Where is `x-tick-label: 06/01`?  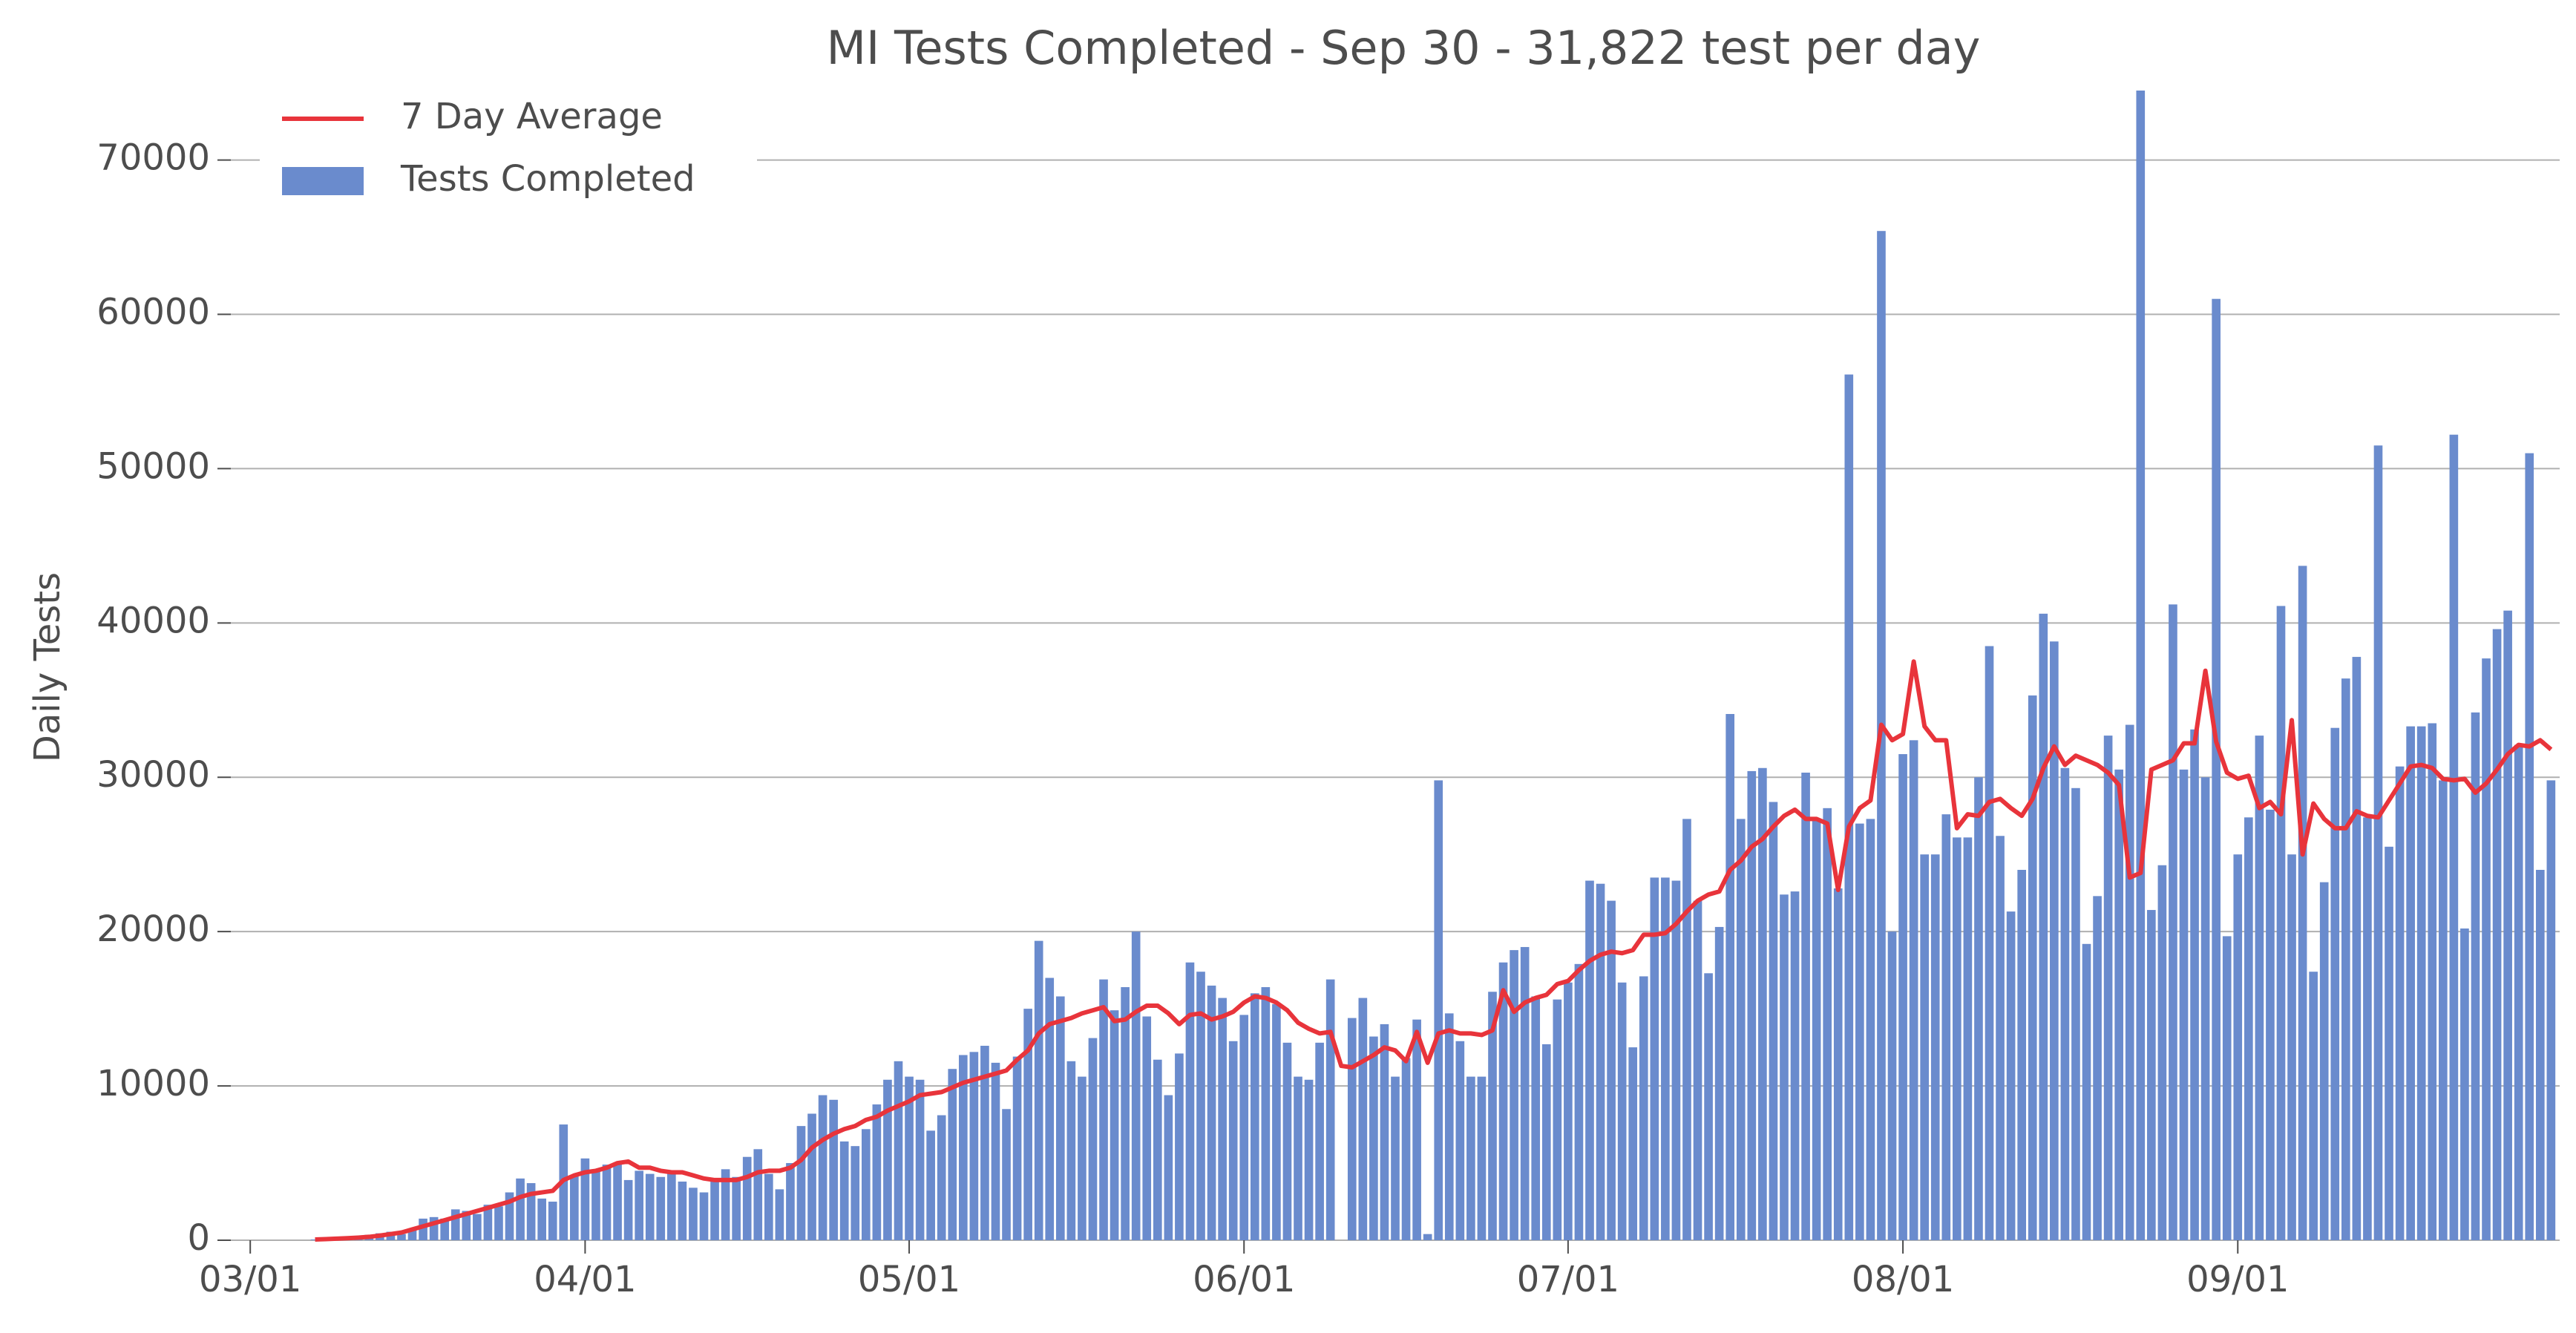 x-tick-label: 06/01 is located at coordinates (1244, 1279).